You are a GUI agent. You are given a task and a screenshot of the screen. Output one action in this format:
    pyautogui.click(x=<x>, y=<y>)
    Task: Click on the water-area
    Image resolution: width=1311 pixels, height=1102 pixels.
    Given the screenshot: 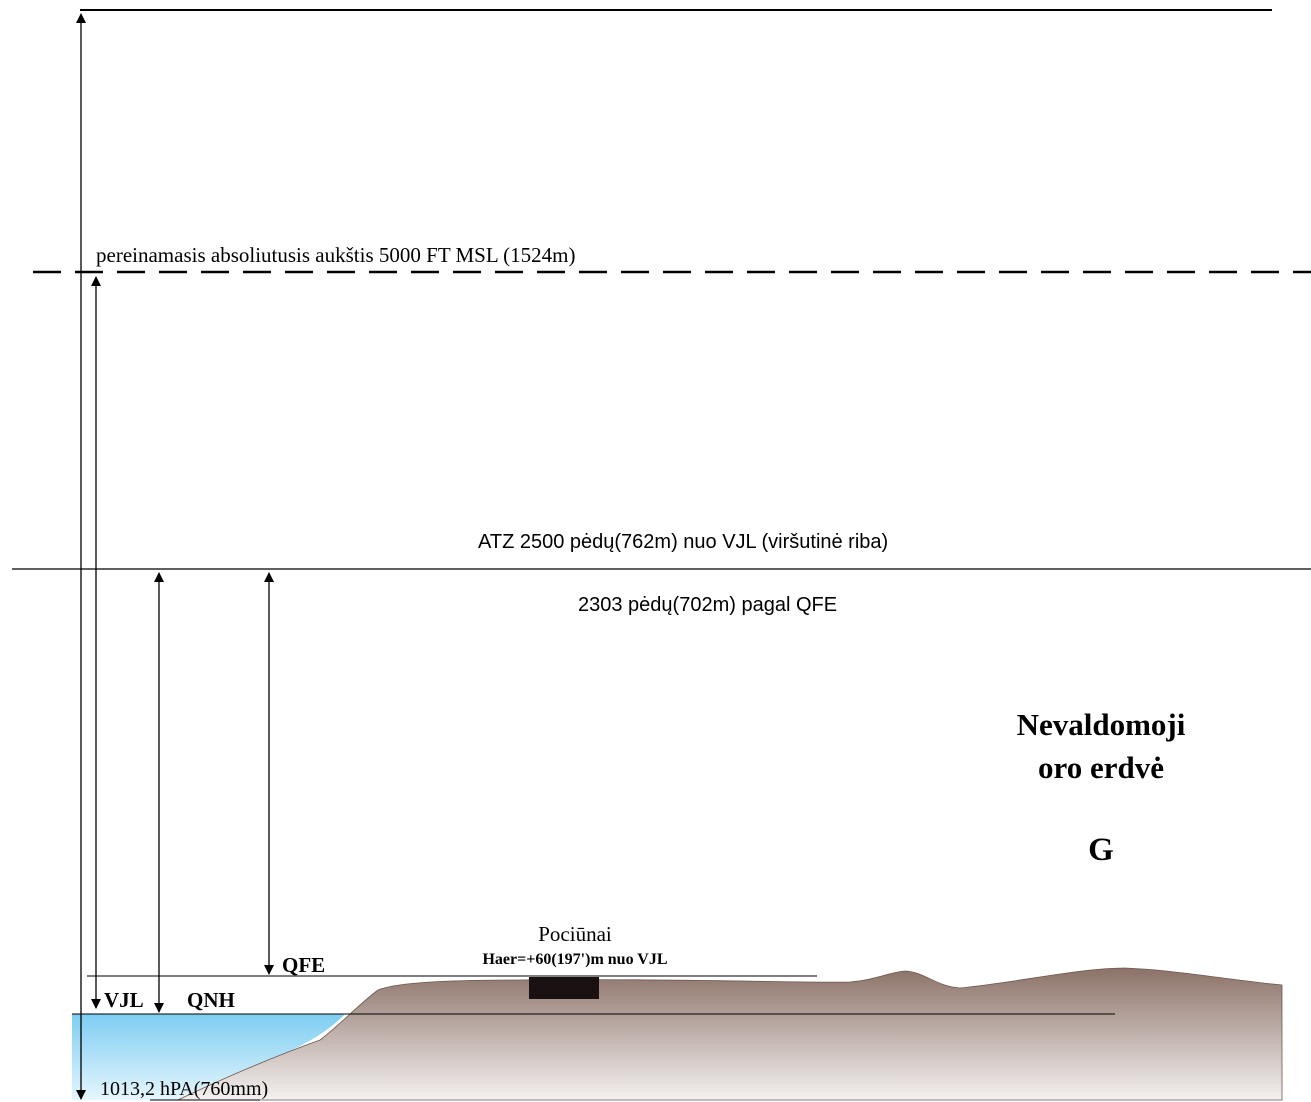 What is the action you would take?
    pyautogui.click(x=208, y=1057)
    